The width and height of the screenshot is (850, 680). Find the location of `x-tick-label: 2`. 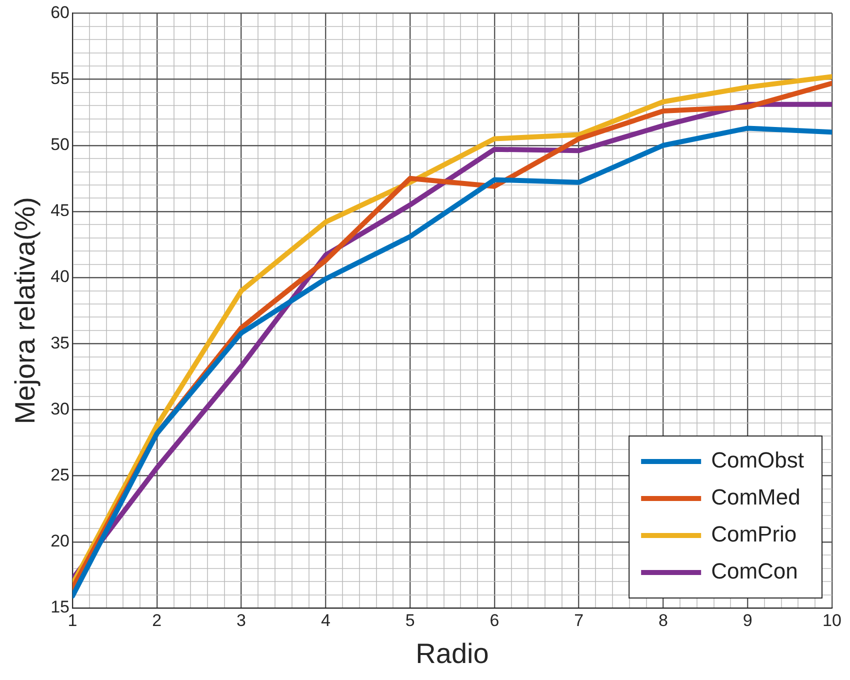

x-tick-label: 2 is located at coordinates (157, 620).